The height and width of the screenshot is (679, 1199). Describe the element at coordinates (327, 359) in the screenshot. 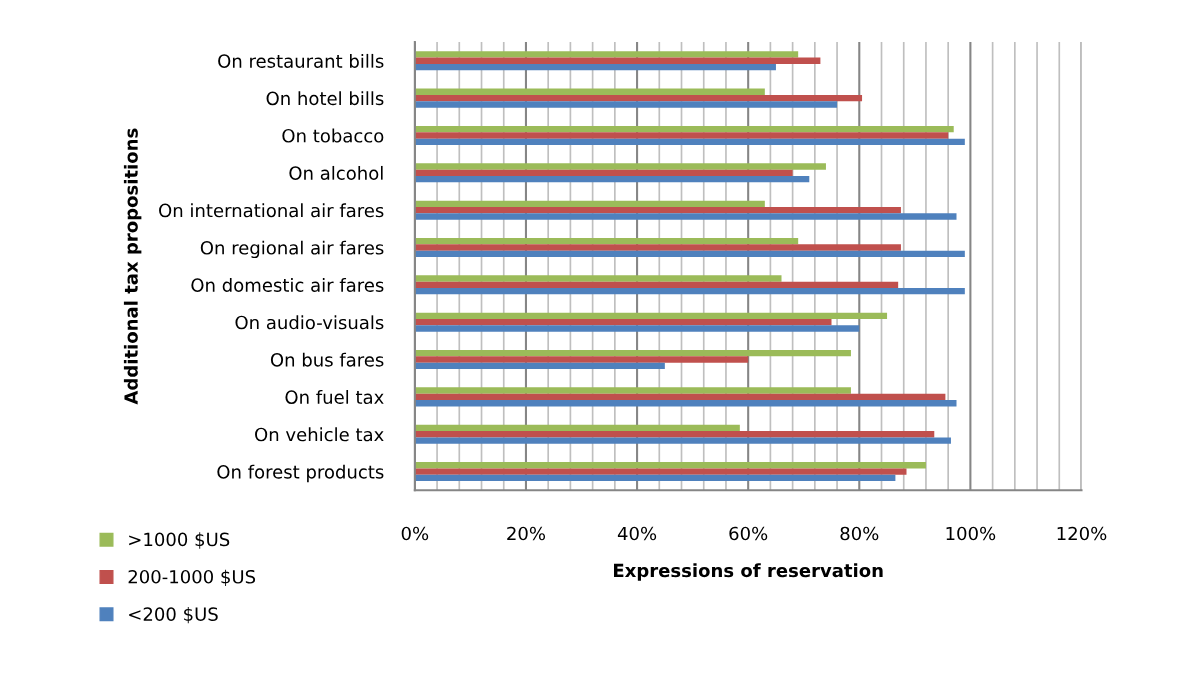

I see `y-tick-label: On bus fares` at that location.